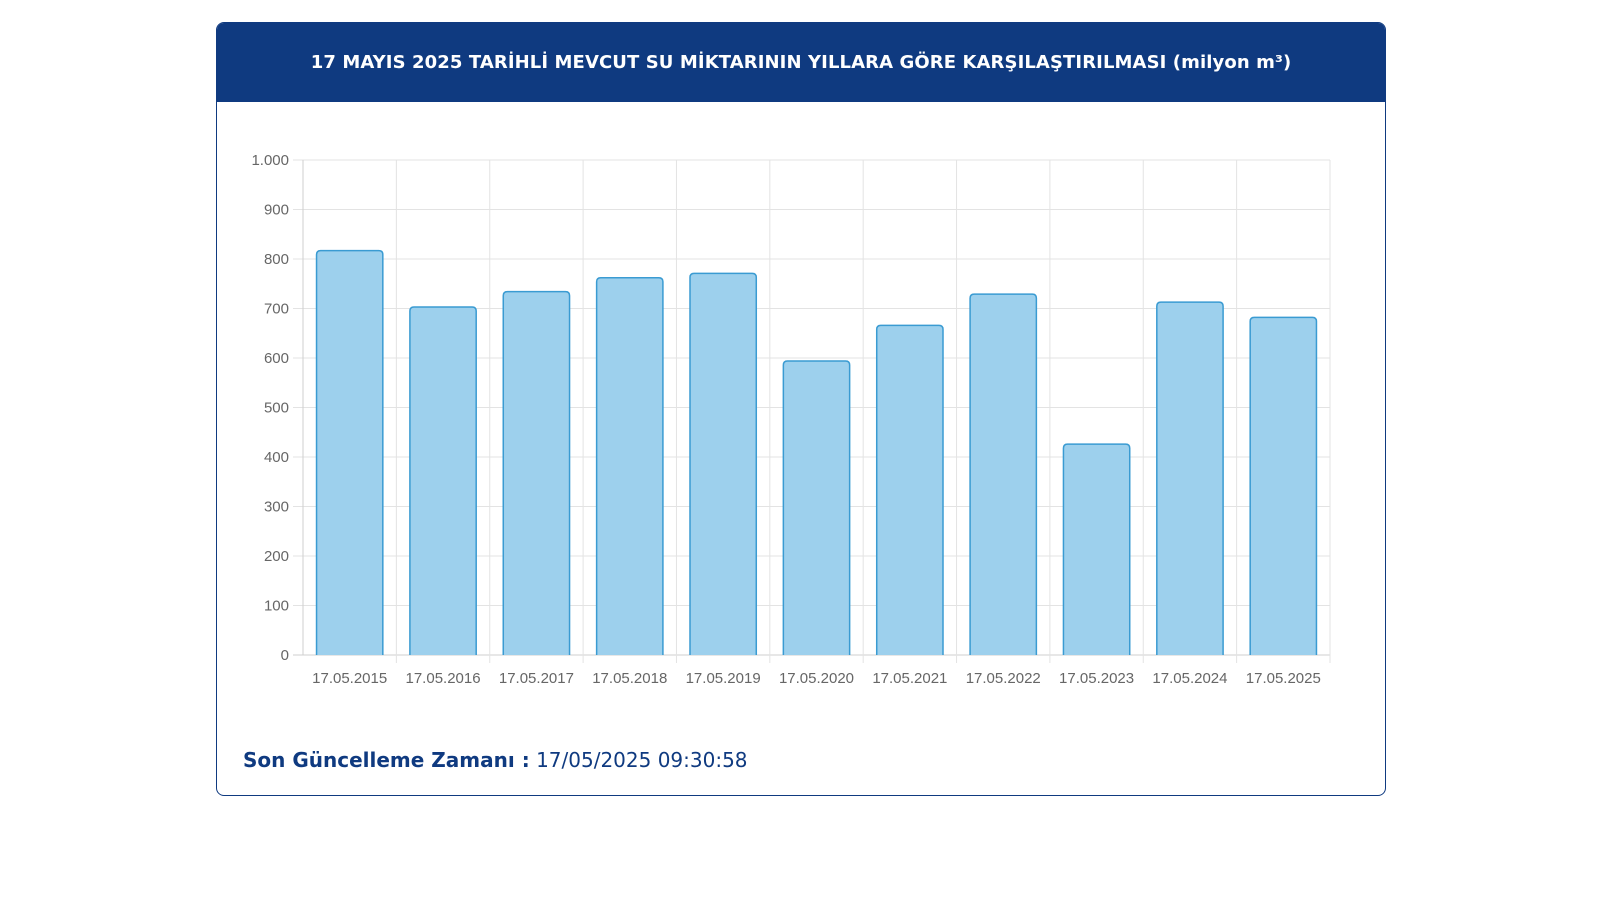  What do you see at coordinates (349, 452) in the screenshot?
I see `bar-17.05.2015` at bounding box center [349, 452].